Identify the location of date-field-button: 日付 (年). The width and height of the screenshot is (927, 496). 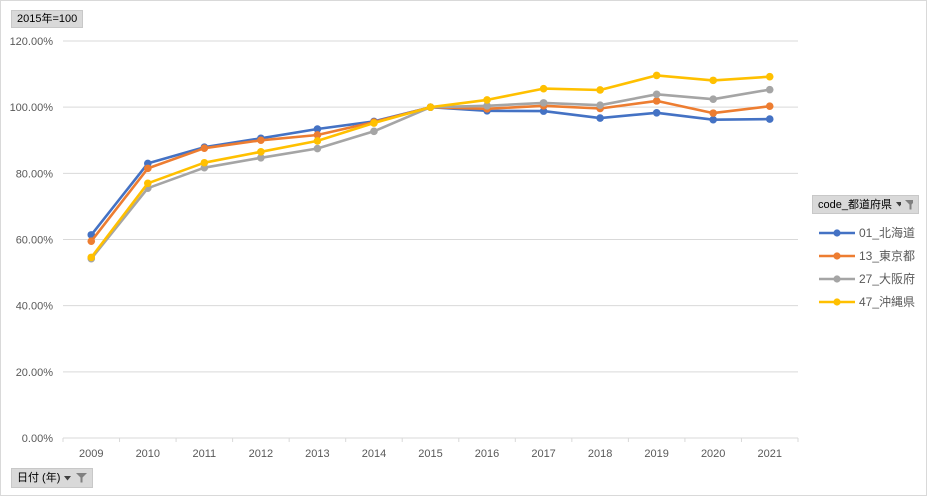
(52, 478).